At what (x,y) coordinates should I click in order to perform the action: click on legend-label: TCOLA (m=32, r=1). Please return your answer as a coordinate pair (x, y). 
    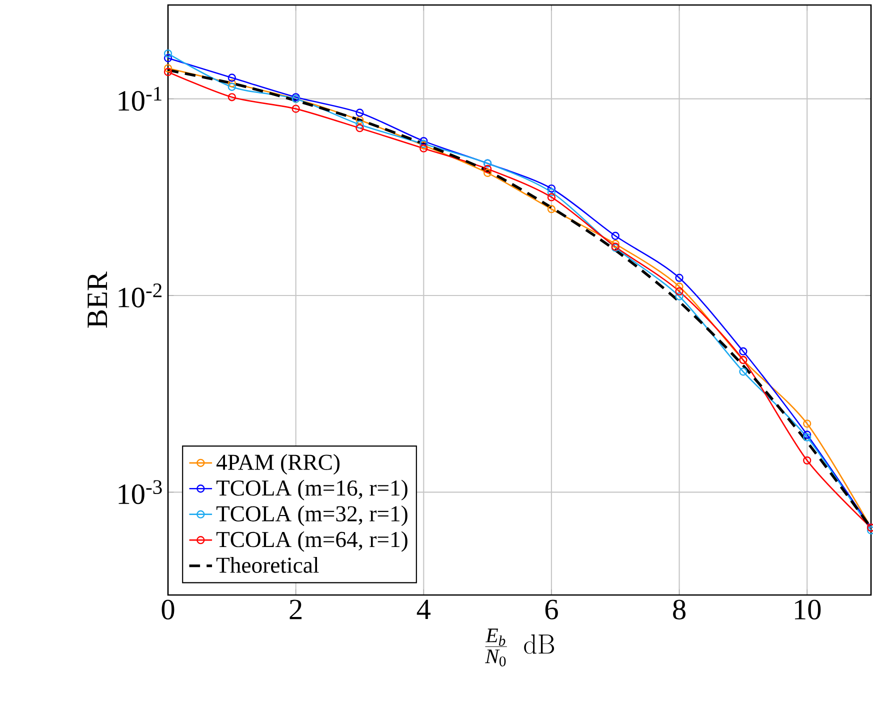
    Looking at the image, I should click on (312, 515).